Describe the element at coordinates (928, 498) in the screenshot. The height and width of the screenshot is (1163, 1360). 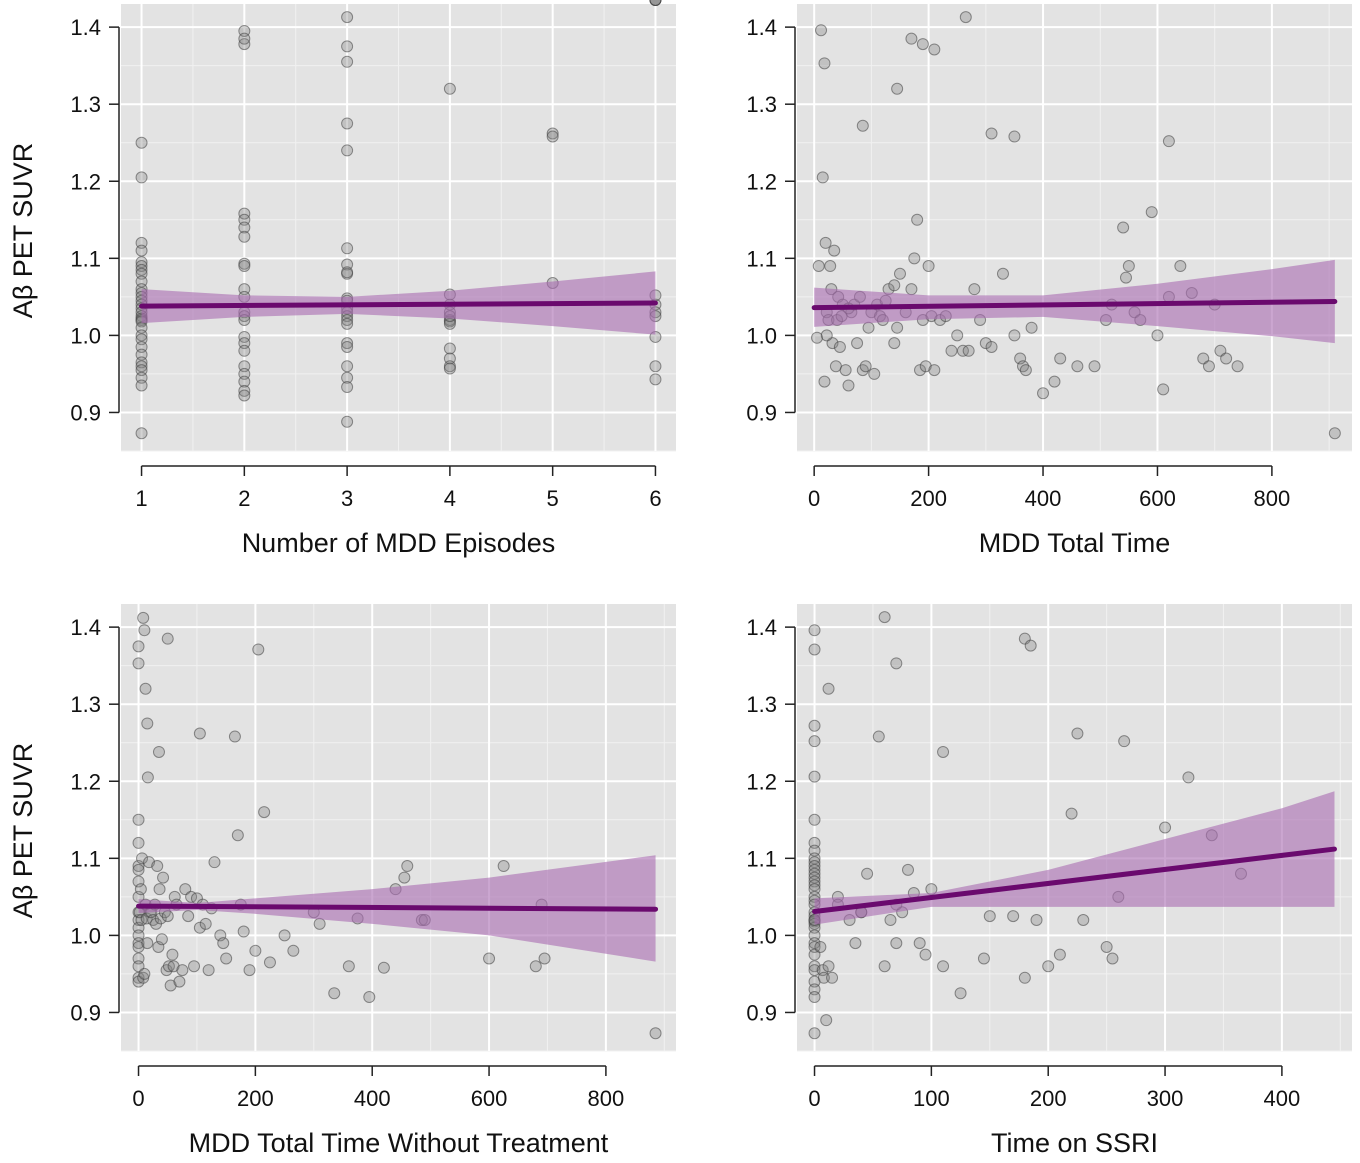
I see `x-tick-label: 200` at that location.